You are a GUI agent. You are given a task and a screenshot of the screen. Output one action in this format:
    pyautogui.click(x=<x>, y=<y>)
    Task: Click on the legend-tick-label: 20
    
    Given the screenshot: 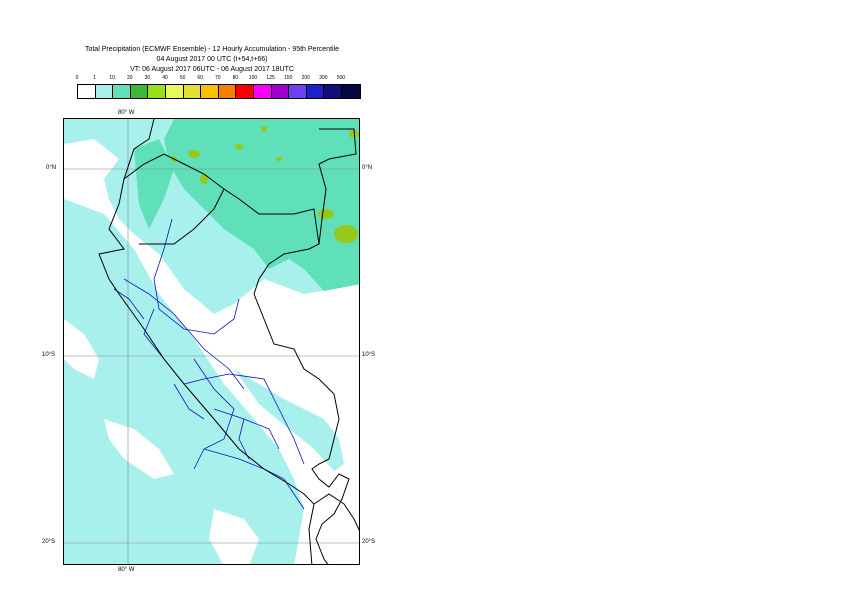 What is the action you would take?
    pyautogui.click(x=130, y=78)
    